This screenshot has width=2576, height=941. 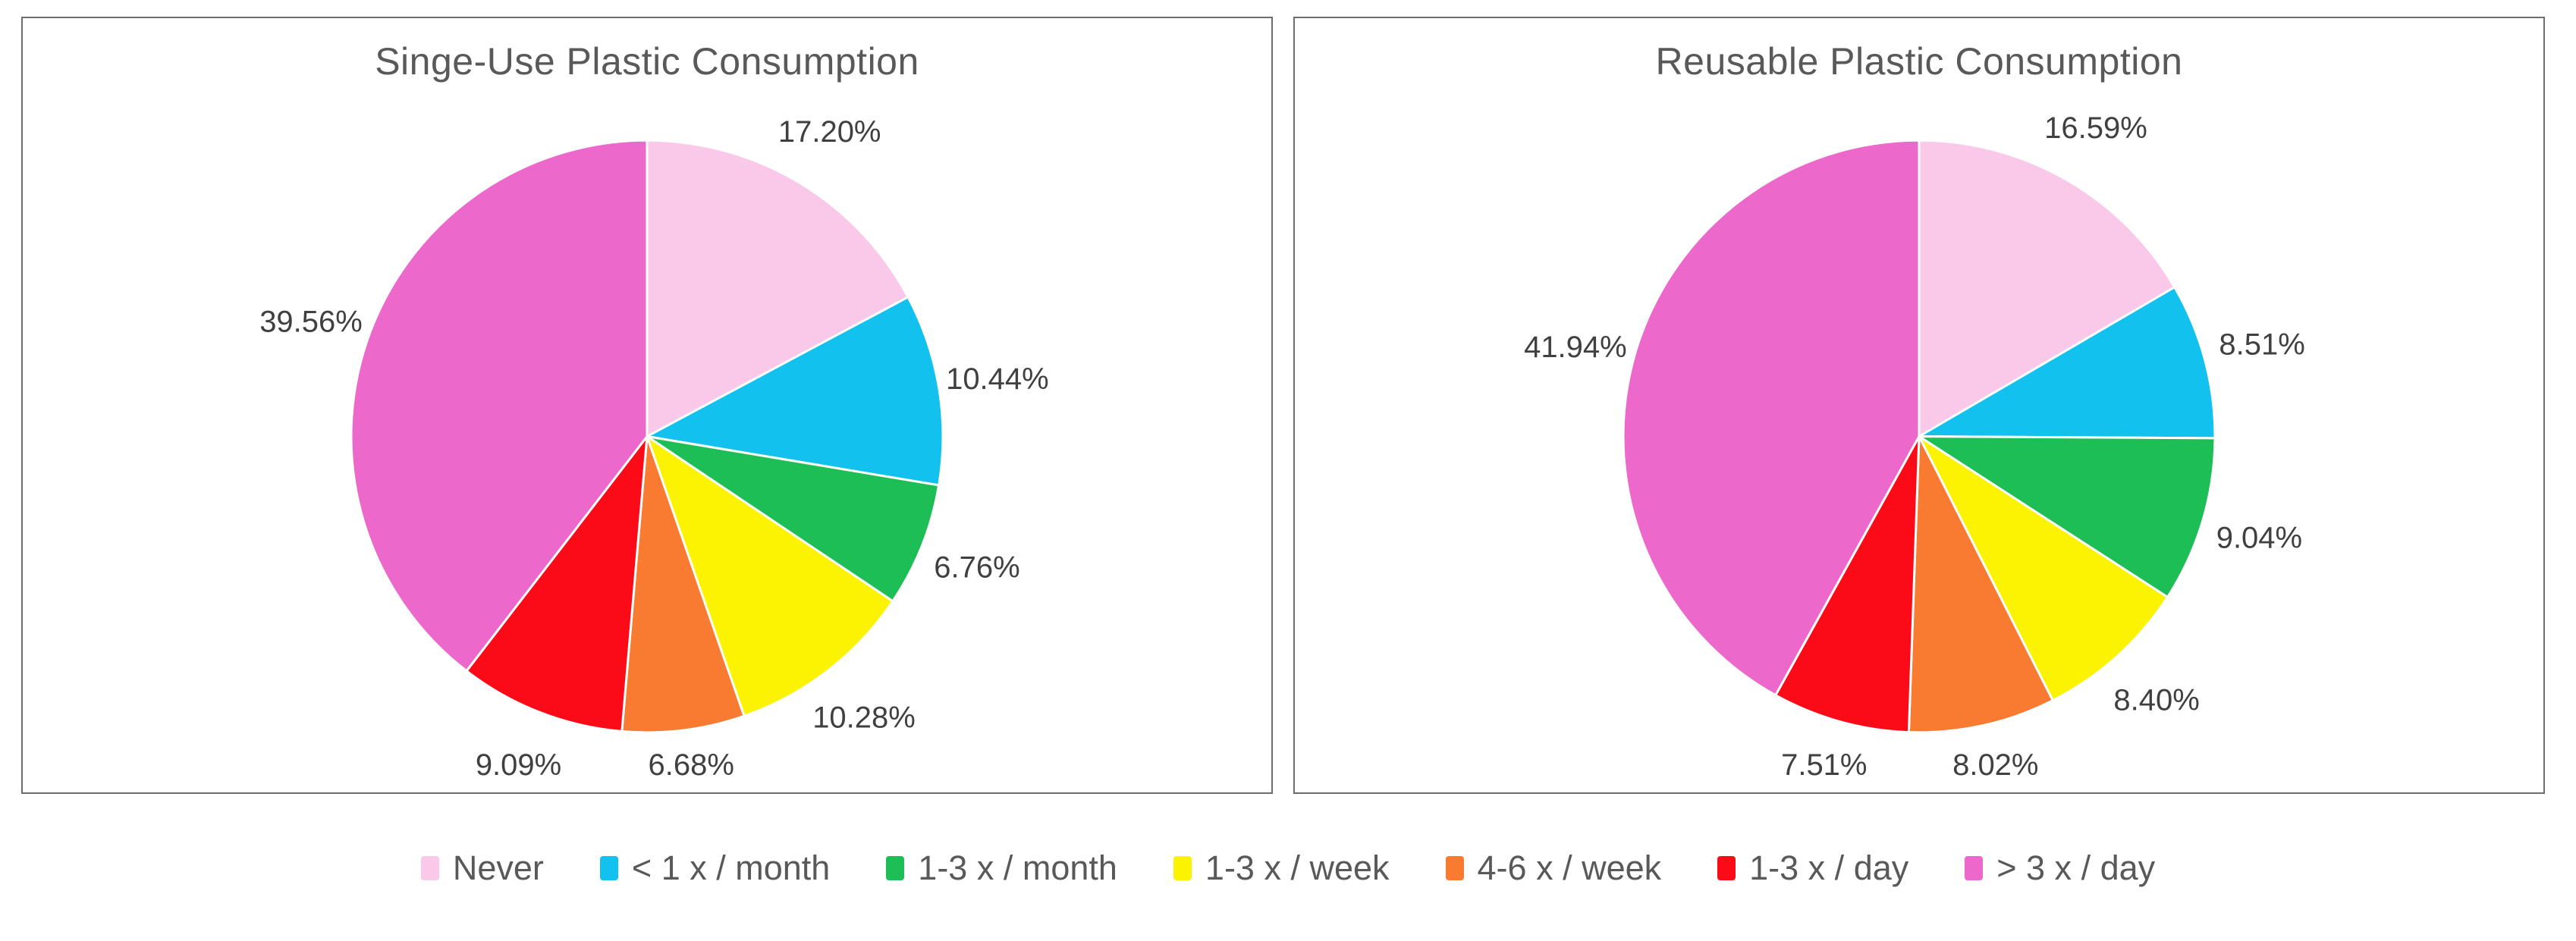 I want to click on legend-item: < 1 x / month, so click(x=715, y=868).